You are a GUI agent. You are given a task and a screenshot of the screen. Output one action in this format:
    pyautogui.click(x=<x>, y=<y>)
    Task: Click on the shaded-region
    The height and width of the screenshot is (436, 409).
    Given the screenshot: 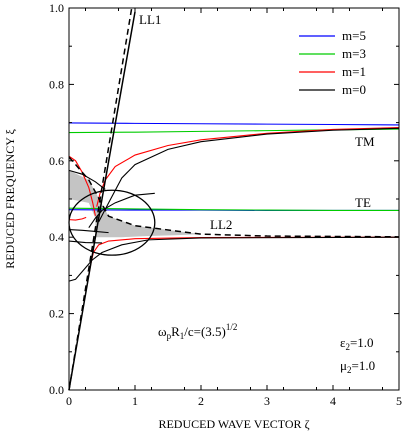 What is the action you would take?
    pyautogui.click(x=135, y=204)
    